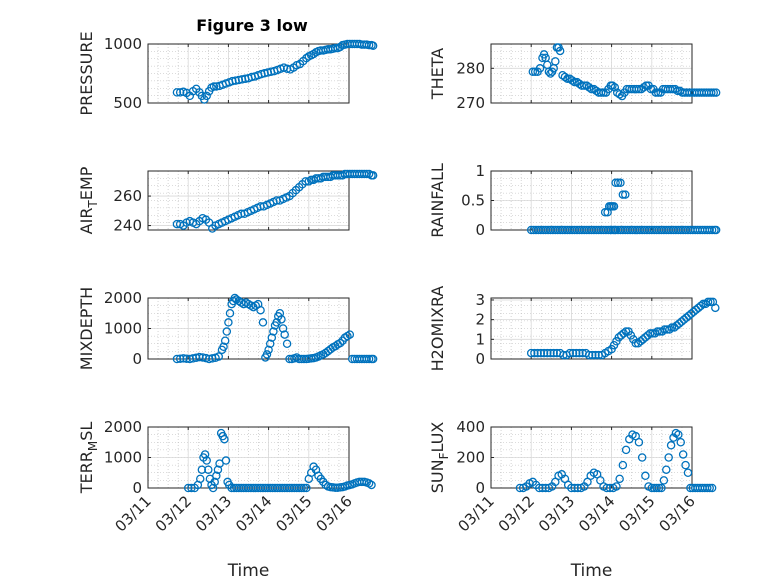 The image size is (778, 583). Describe the element at coordinates (248, 571) in the screenshot. I see `x-axis-label: Time` at that location.